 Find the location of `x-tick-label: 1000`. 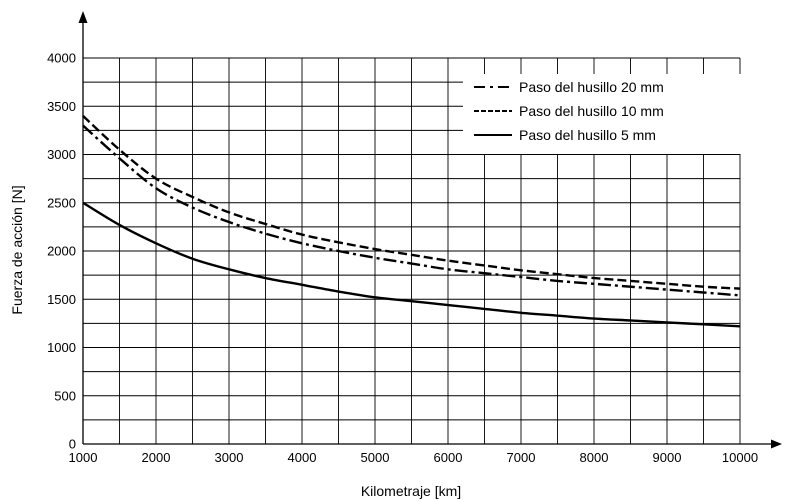

x-tick-label: 1000 is located at coordinates (83, 457).